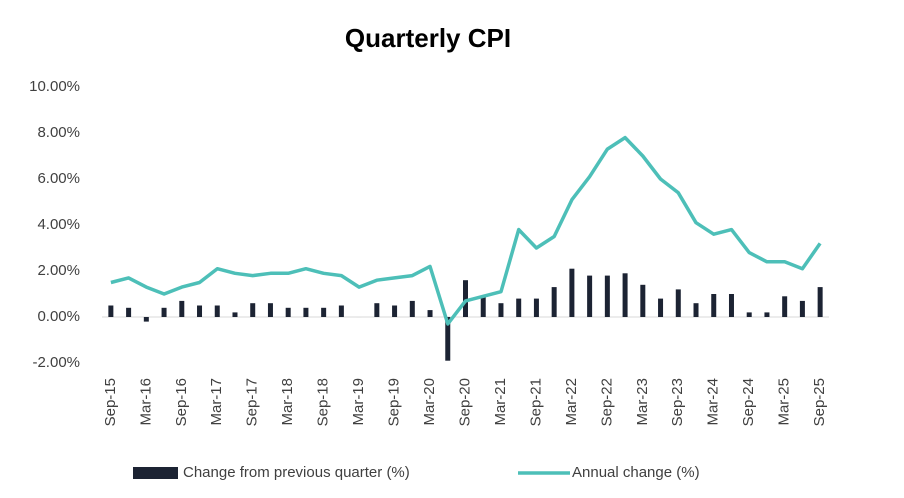 Image resolution: width=904 pixels, height=498 pixels. What do you see at coordinates (500, 402) in the screenshot?
I see `x-tick-label: Mar-21` at bounding box center [500, 402].